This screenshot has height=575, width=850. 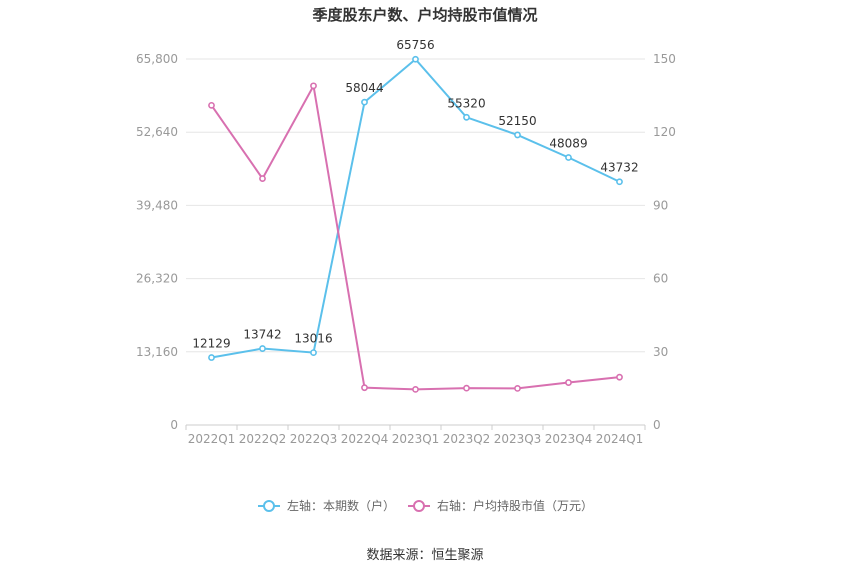 I want to click on right-tick-label: 60, so click(x=660, y=279).